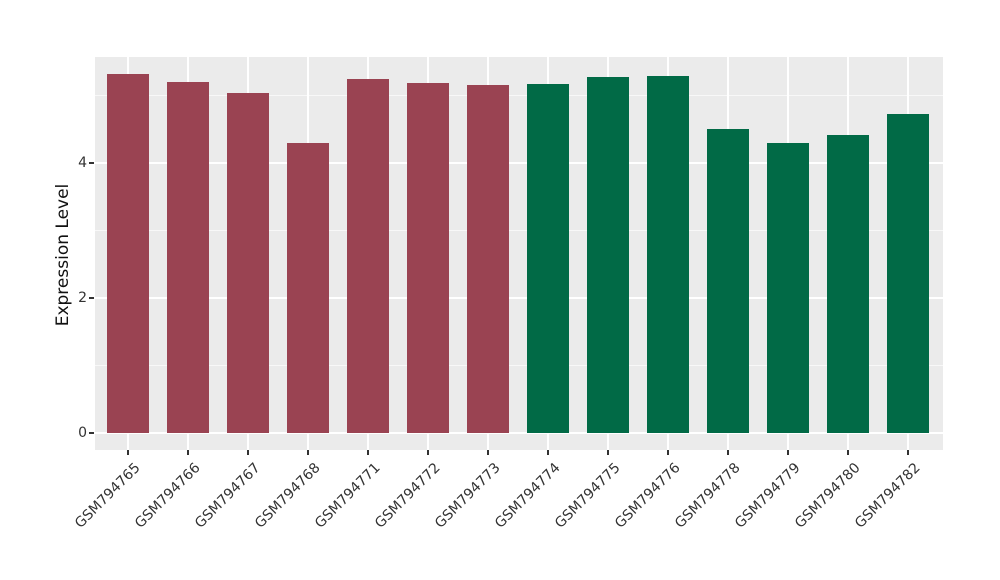 This screenshot has height=580, width=1000. What do you see at coordinates (368, 255) in the screenshot?
I see `bar-GSM794771` at bounding box center [368, 255].